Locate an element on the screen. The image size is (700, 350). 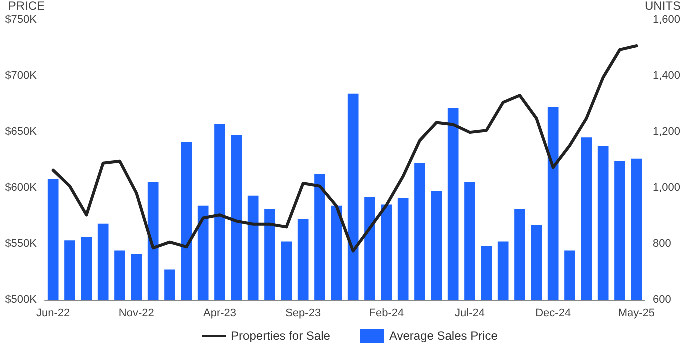
y-axis-title: PRICE is located at coordinates (26, 6).